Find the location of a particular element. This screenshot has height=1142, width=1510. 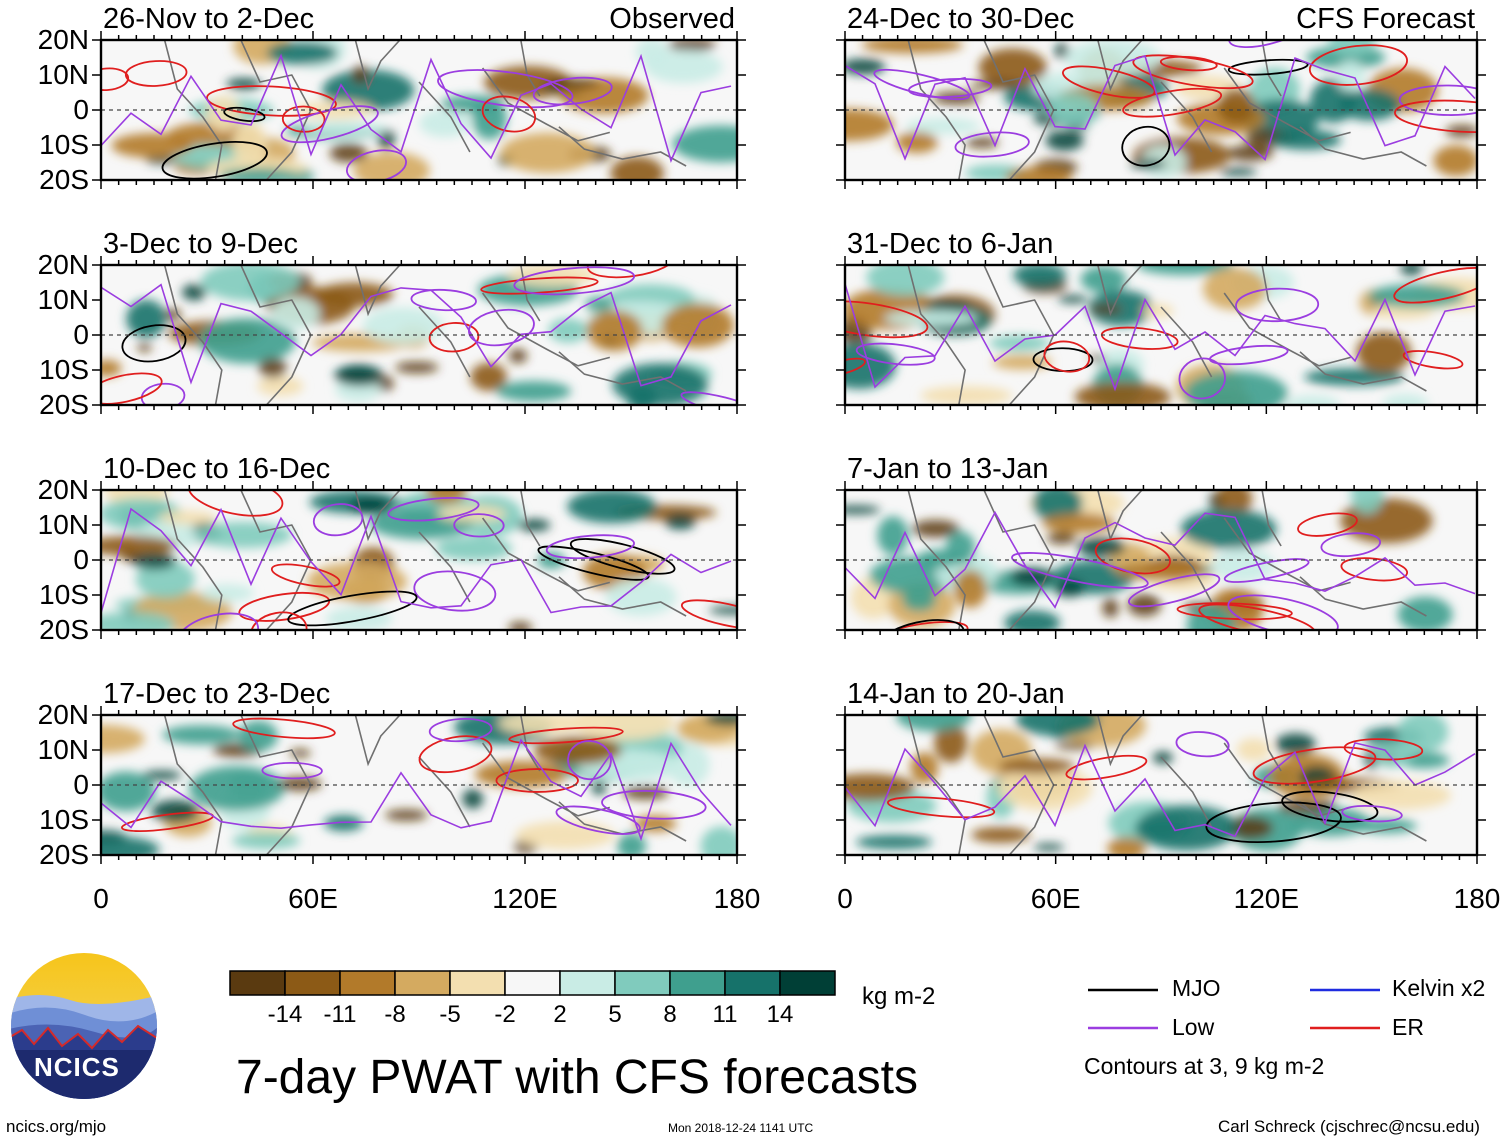

timestamp: Mon 2018-12-24 1141 UTC is located at coordinates (741, 1128).